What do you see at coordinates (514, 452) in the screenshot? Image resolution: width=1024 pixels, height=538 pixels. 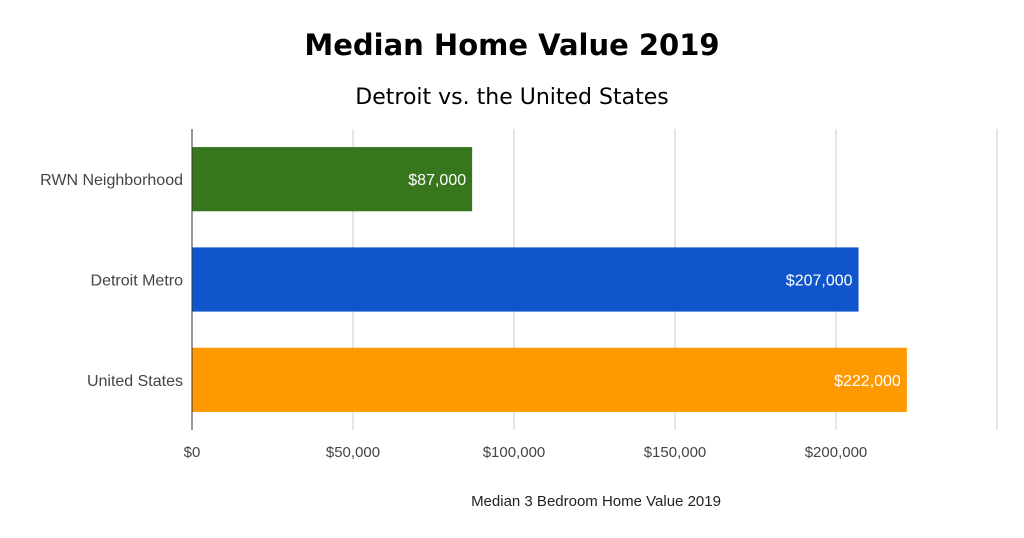 I see `x-tick-label: $100,000` at bounding box center [514, 452].